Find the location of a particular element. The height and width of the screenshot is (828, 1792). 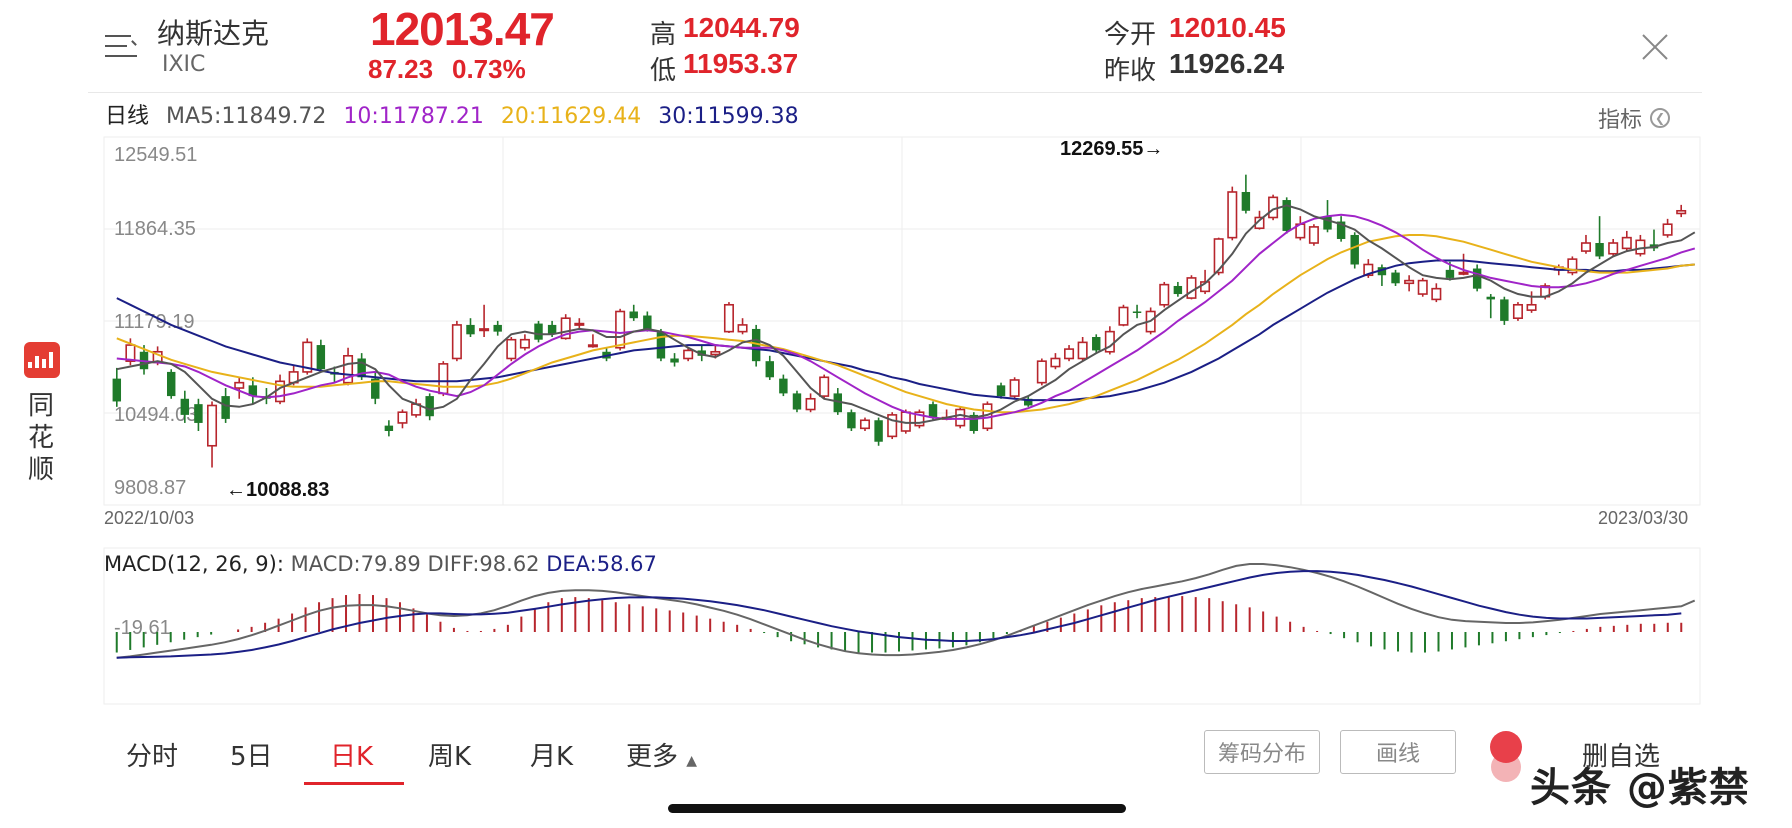

remove-favorite-button: 删自选 is located at coordinates (1621, 757).